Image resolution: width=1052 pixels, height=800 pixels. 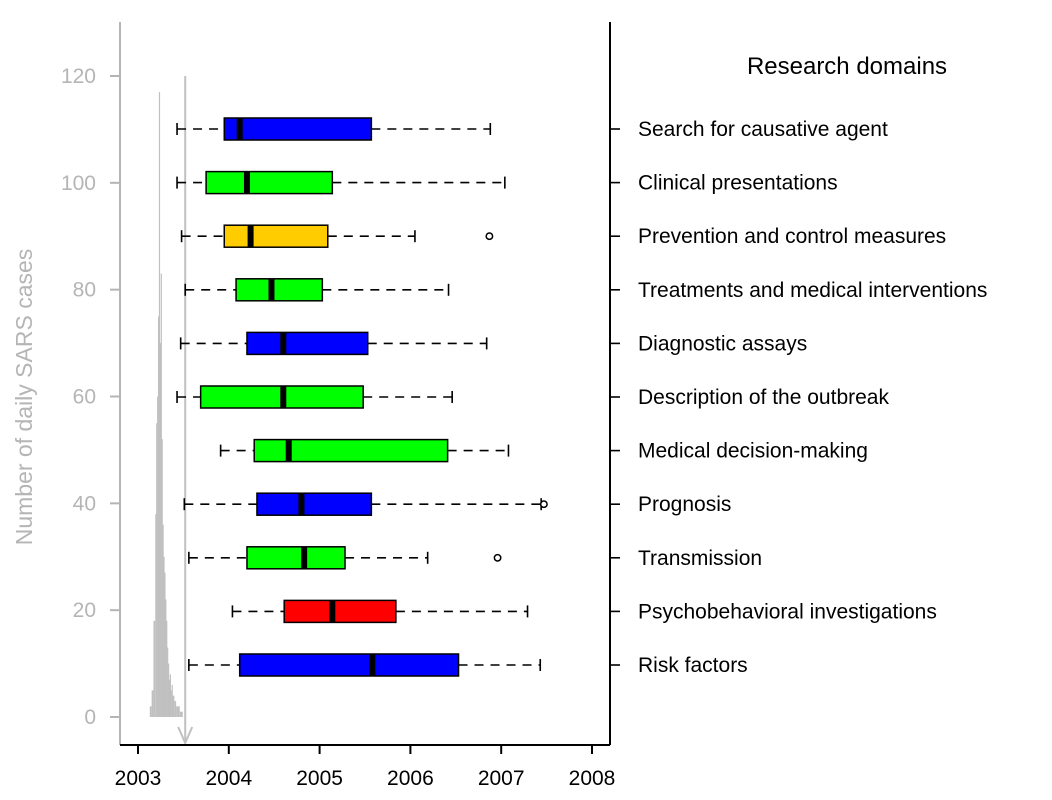 I want to click on x-axis-tick-label: 2004, so click(x=228, y=778).